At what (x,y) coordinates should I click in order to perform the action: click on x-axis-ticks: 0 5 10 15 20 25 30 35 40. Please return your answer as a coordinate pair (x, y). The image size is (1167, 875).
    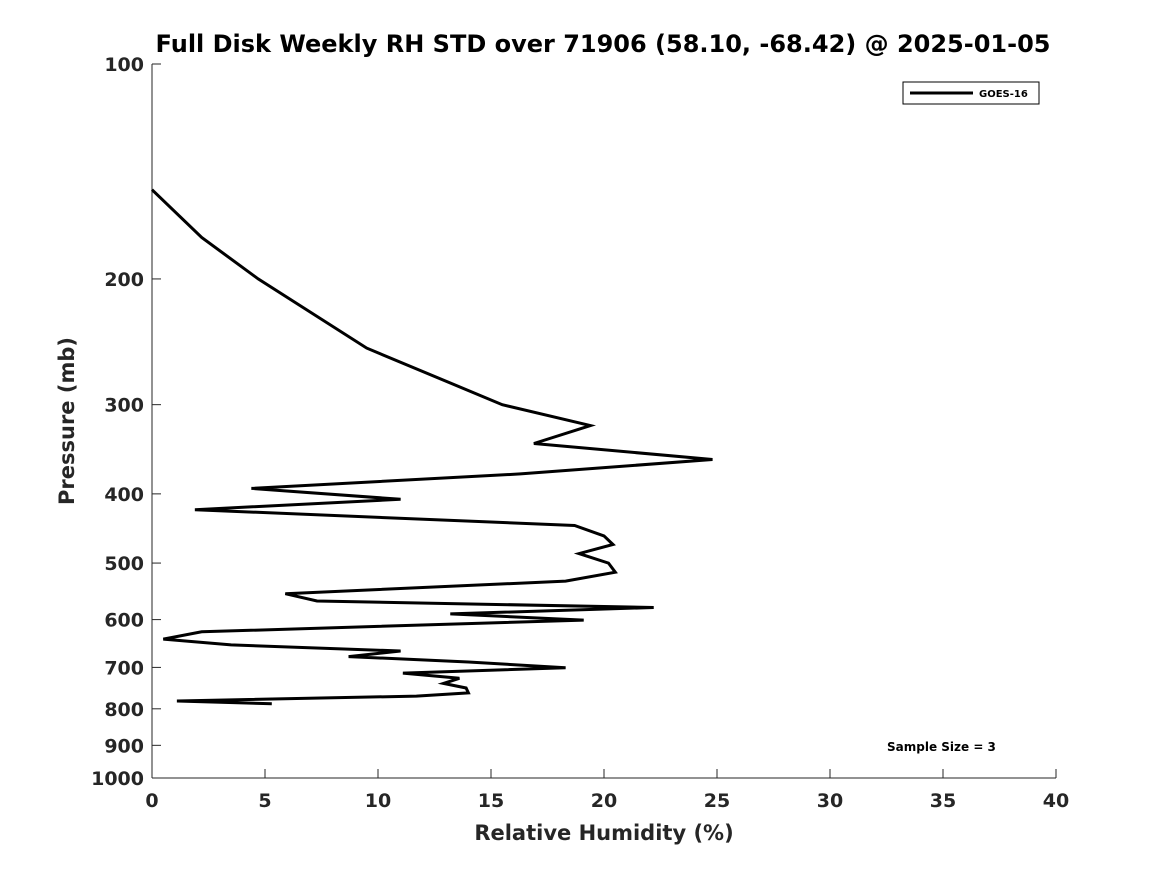
    Looking at the image, I should click on (607, 790).